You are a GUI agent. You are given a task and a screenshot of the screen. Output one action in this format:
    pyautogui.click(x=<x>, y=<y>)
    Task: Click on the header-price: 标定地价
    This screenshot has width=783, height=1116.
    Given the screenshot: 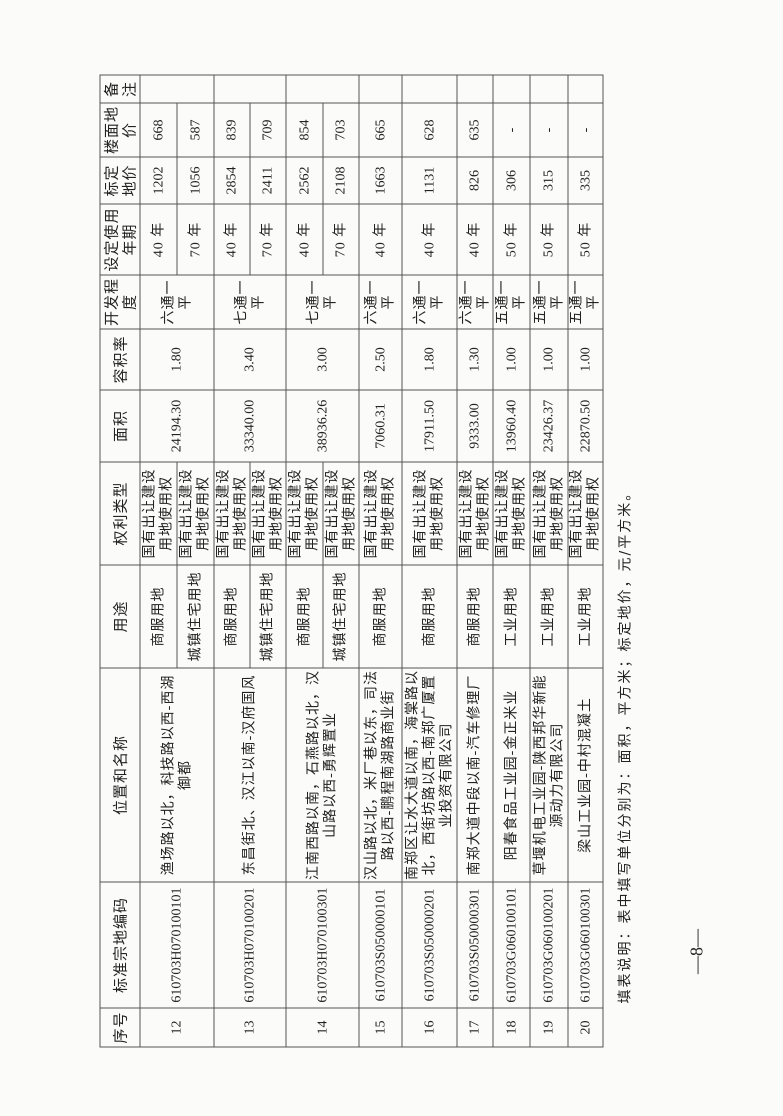 What is the action you would take?
    pyautogui.click(x=119, y=180)
    